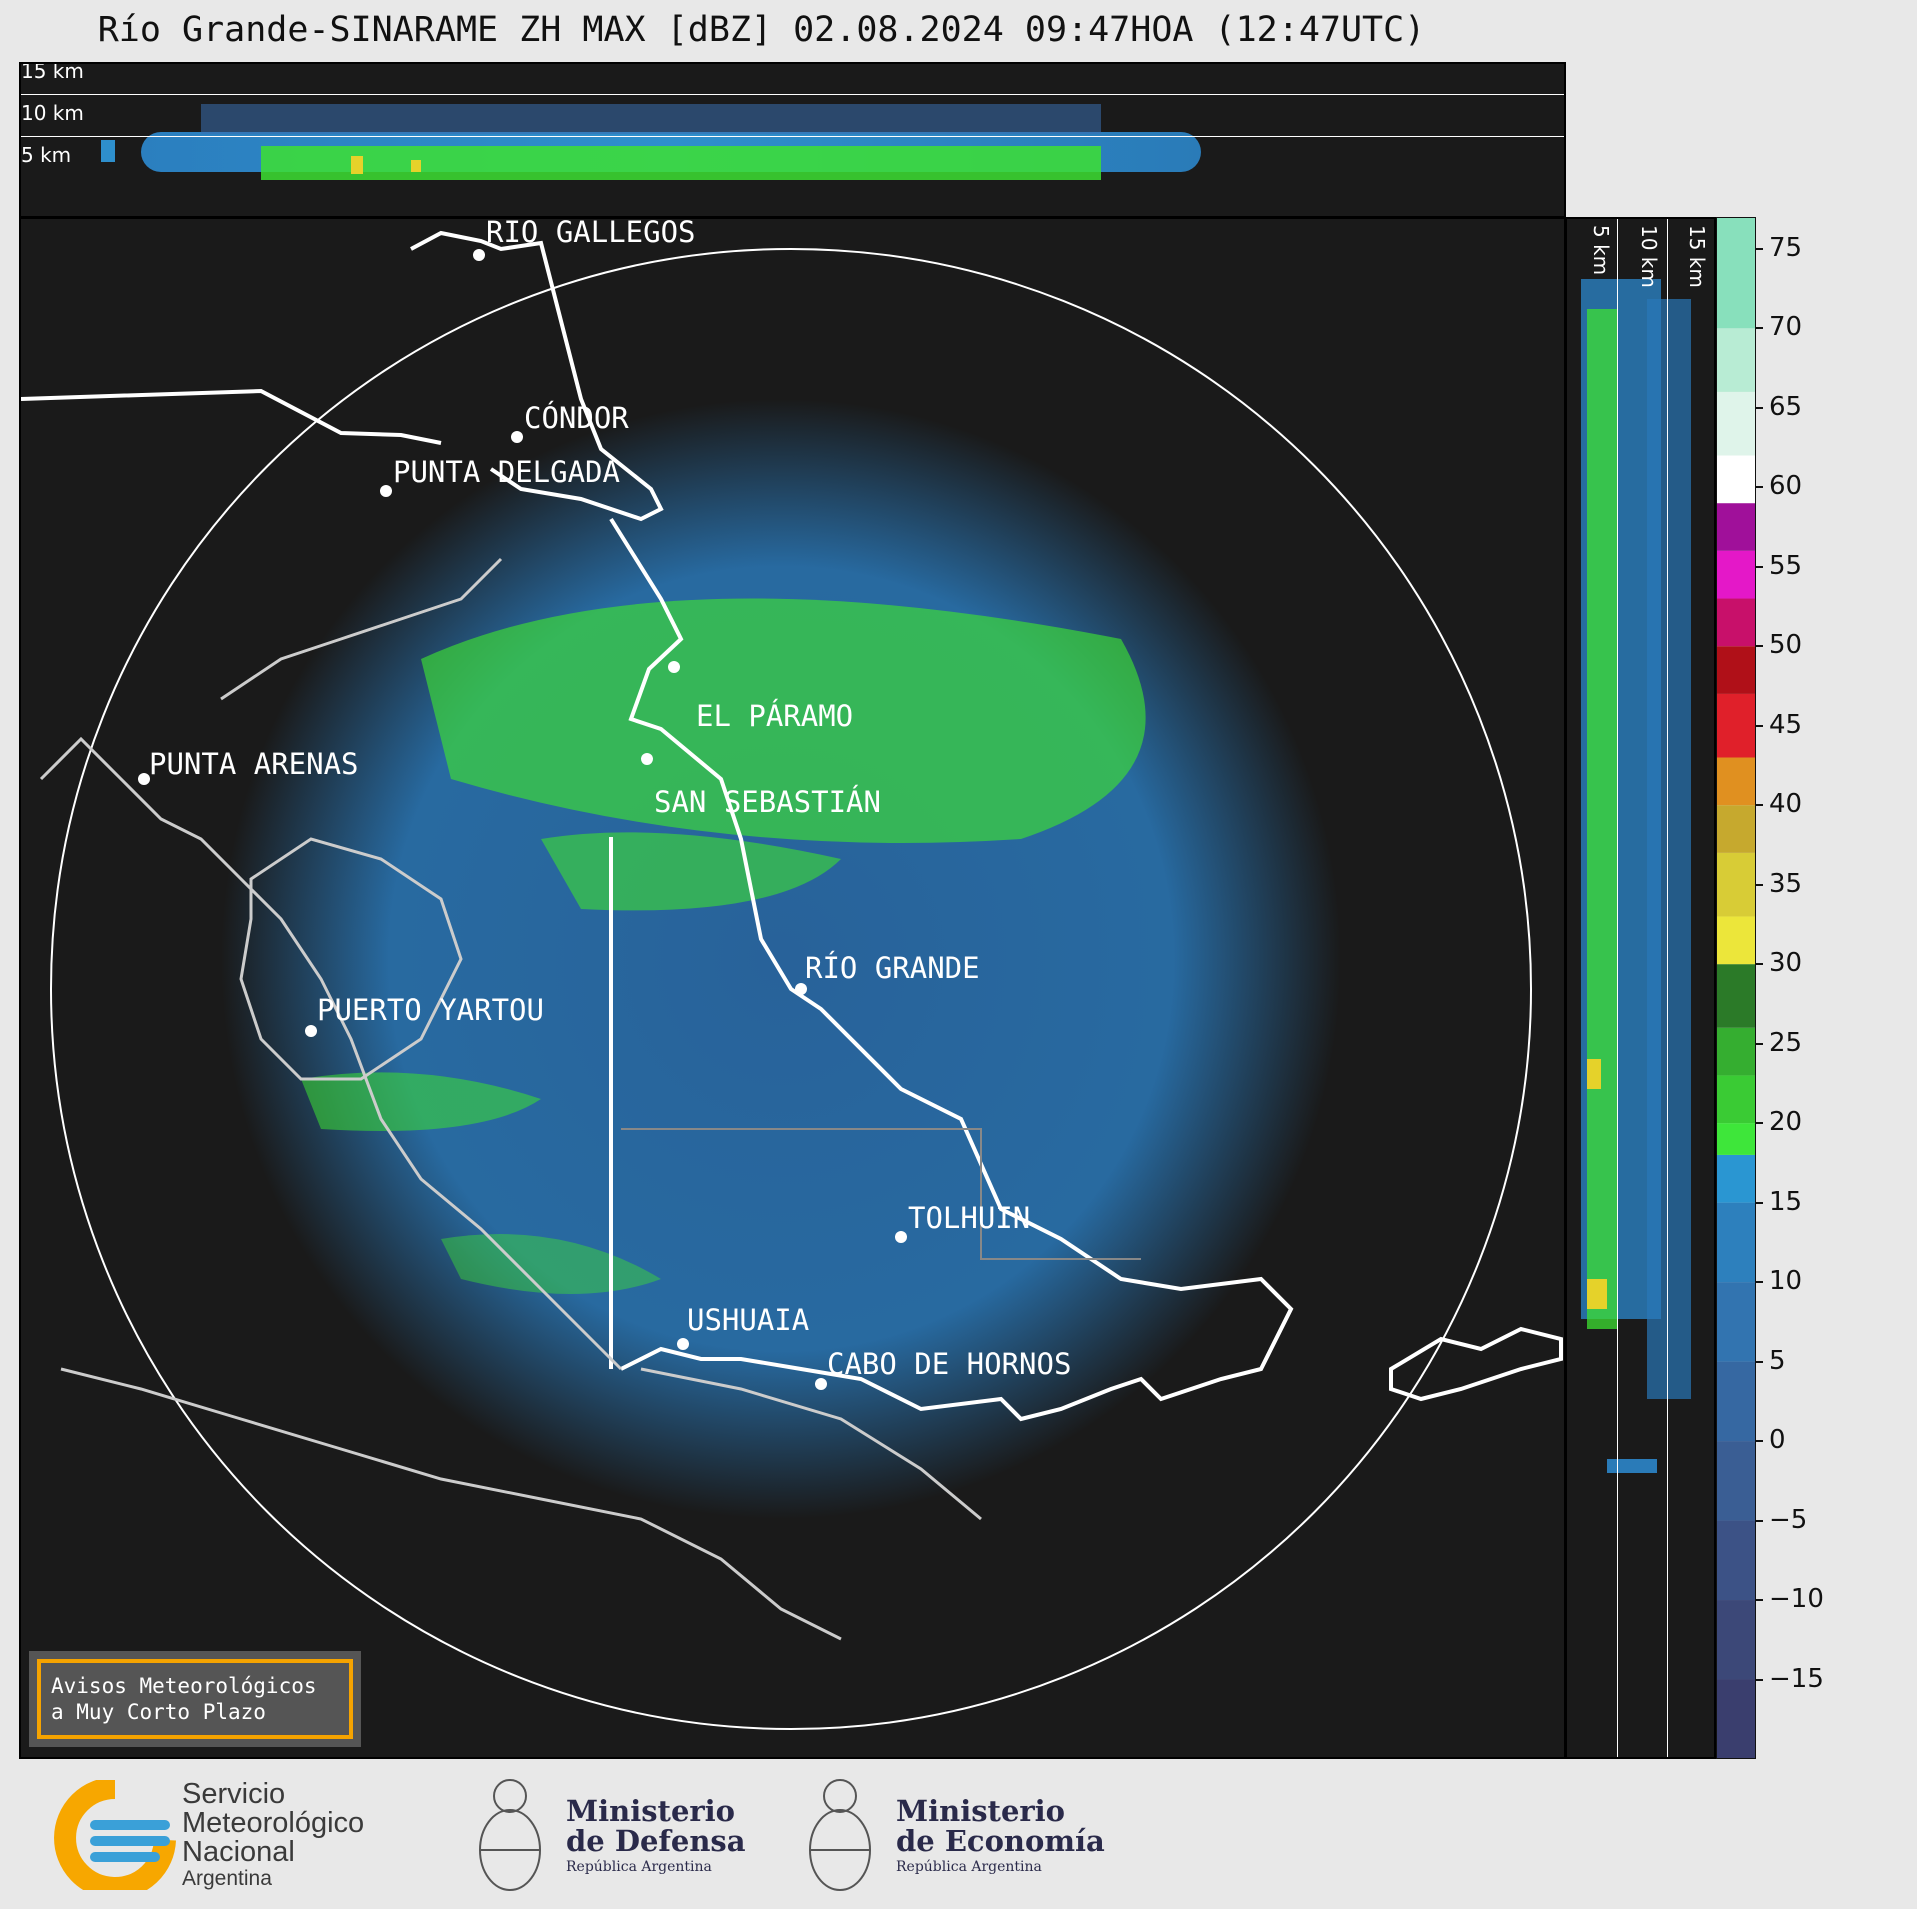 The height and width of the screenshot is (1909, 1917). I want to click on echo-green-west, so click(421, 1101).